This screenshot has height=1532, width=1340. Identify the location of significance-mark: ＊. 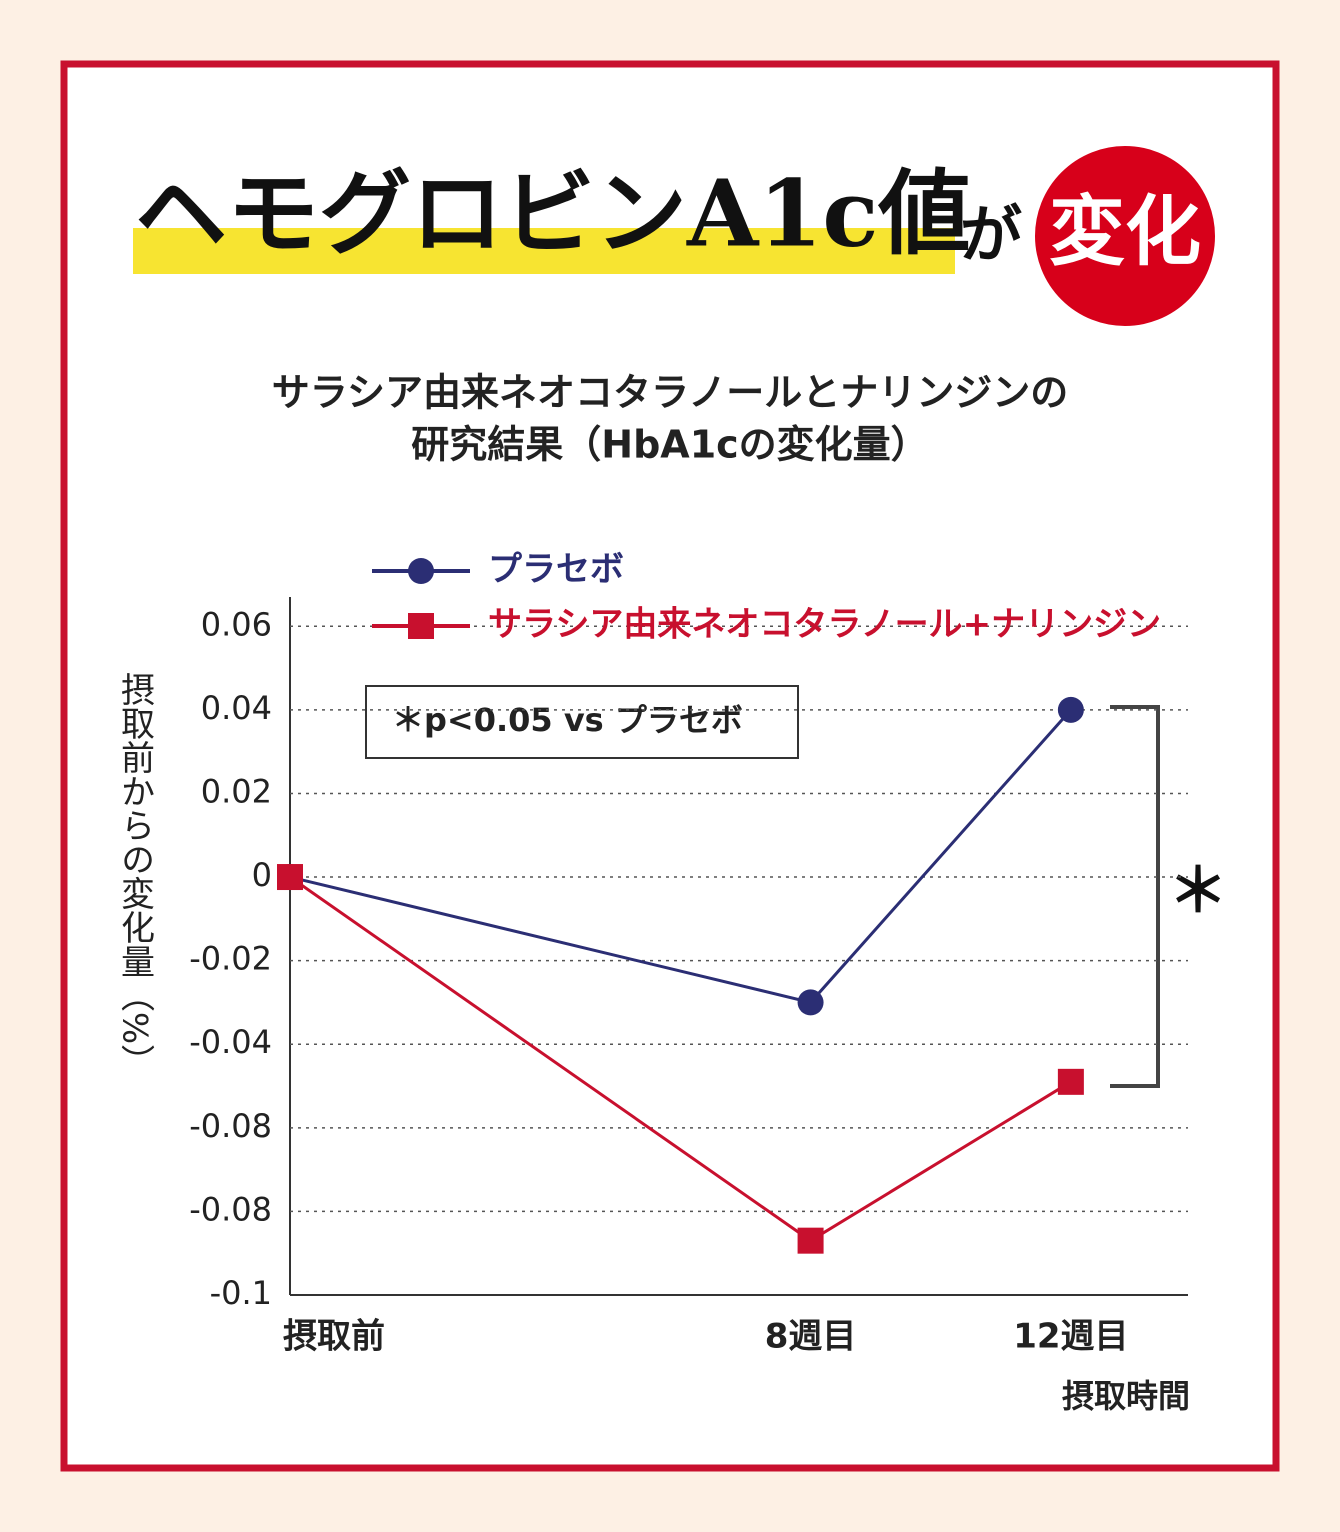
(1198, 892).